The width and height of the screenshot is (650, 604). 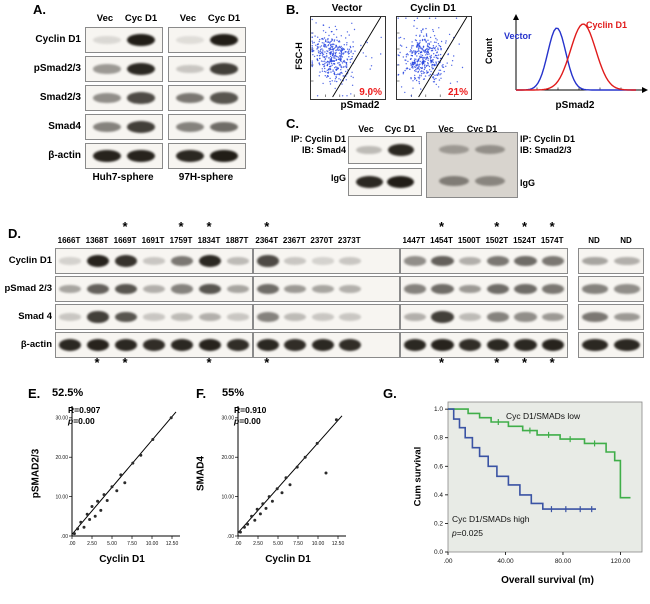 What do you see at coordinates (441, 226) in the screenshot?
I see `significance-star-top: *` at bounding box center [441, 226].